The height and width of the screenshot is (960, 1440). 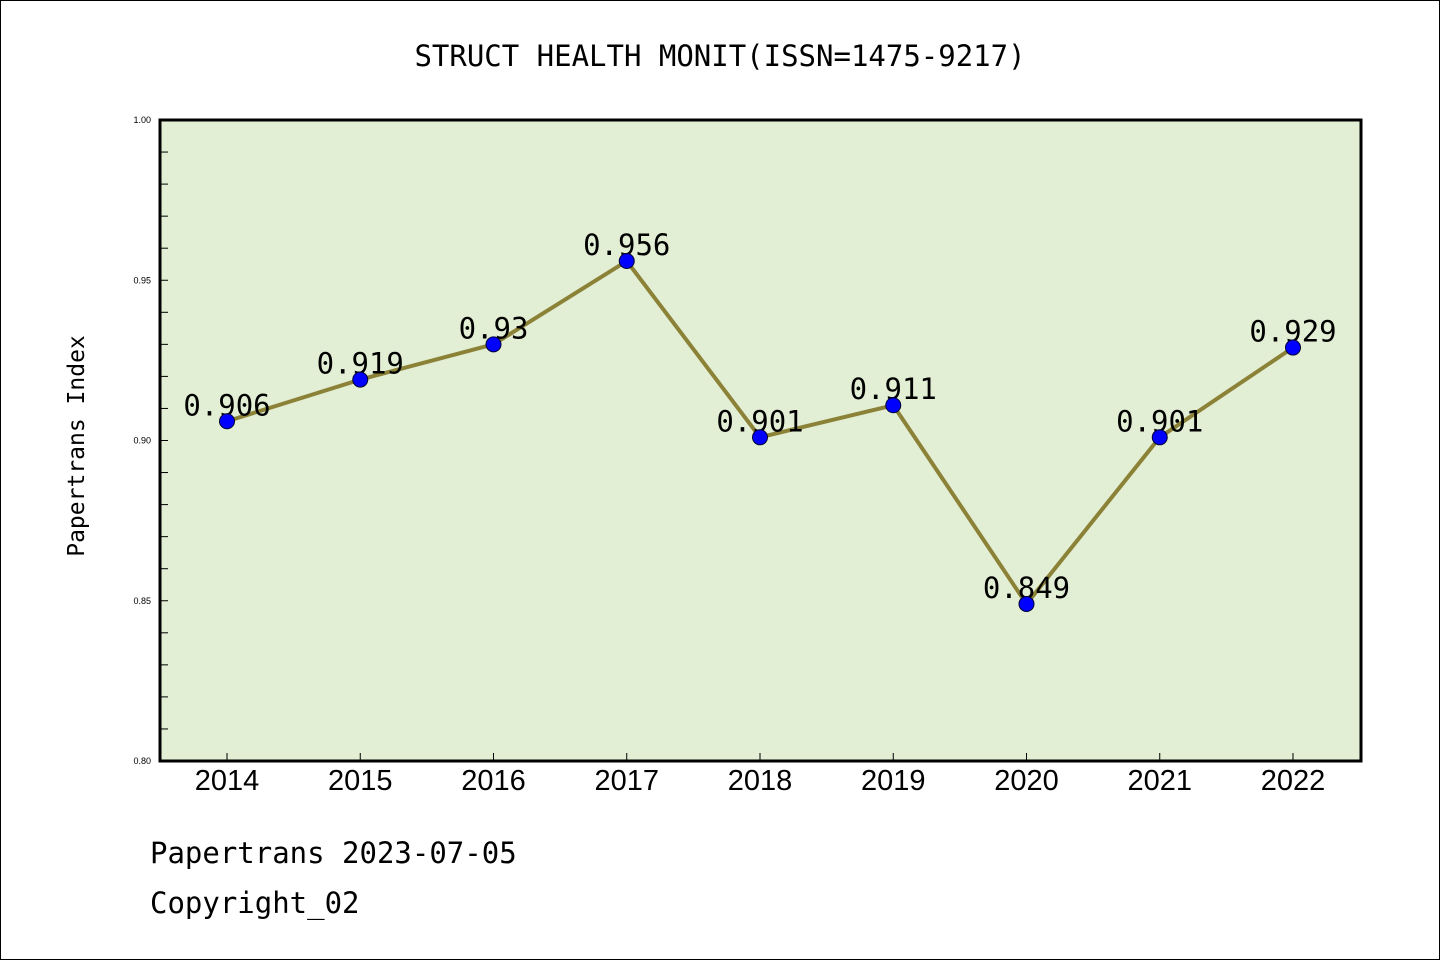 I want to click on y-axis-label: Papertrans Index, so click(x=77, y=446).